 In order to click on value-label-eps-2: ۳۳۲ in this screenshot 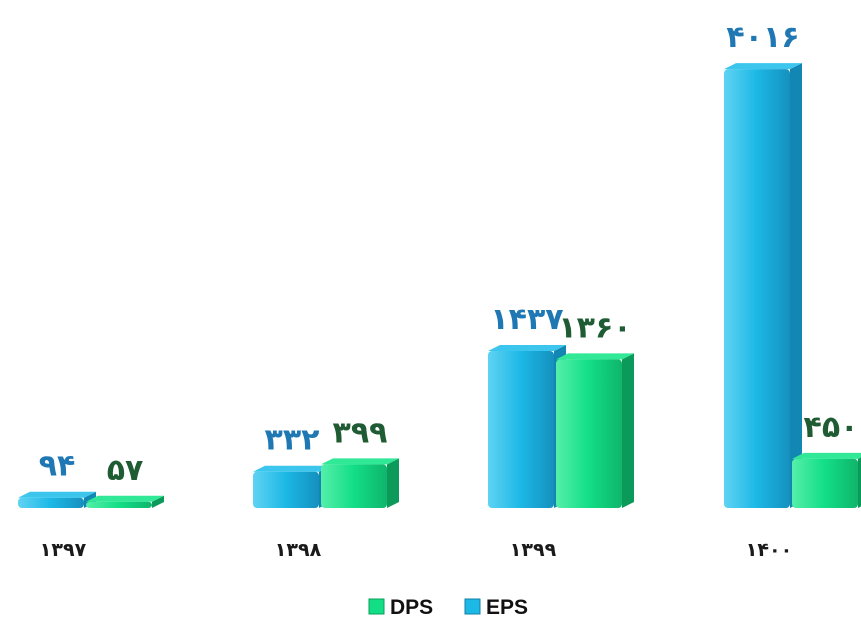, I will do `click(292, 440)`.